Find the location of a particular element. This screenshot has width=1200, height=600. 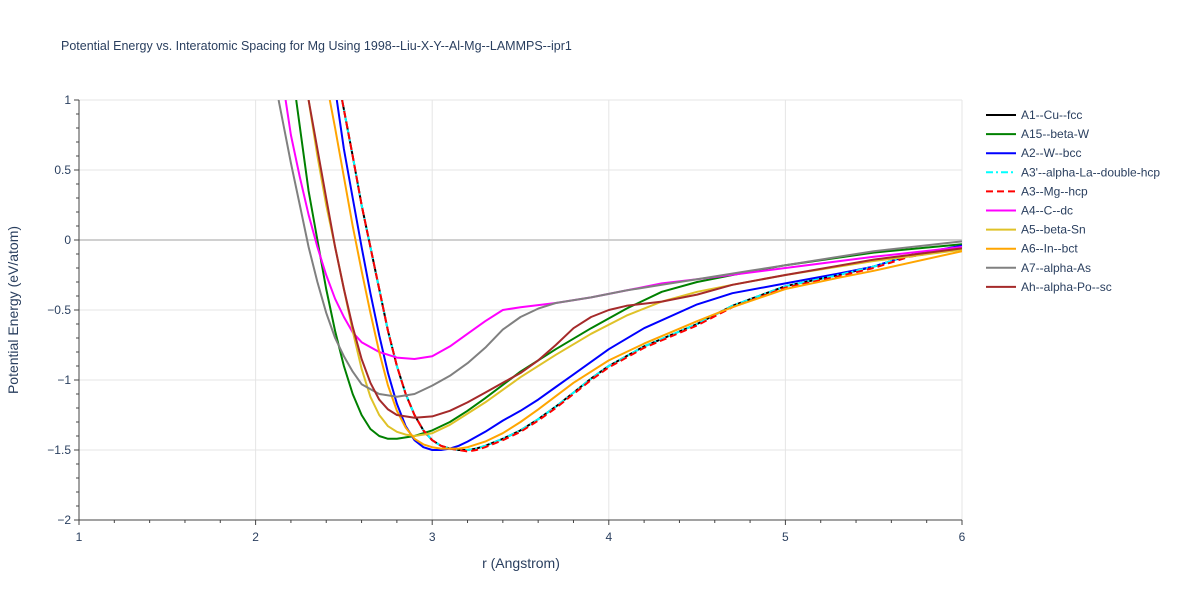

x-tick-label: 6 is located at coordinates (962, 537).